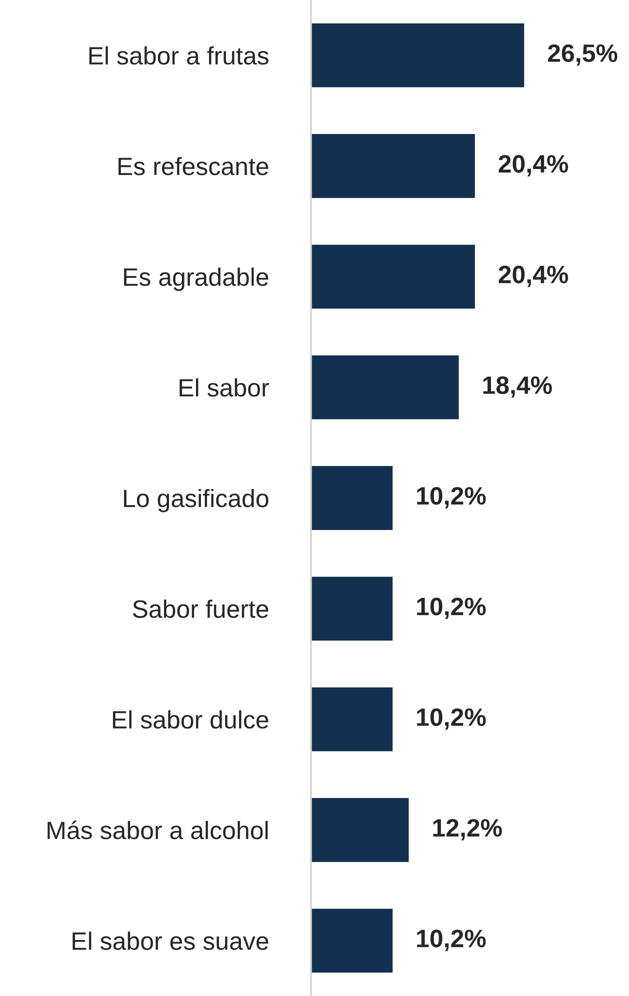 The image size is (629, 996). What do you see at coordinates (196, 500) in the screenshot?
I see `y-tick-label: Lo gasificado` at bounding box center [196, 500].